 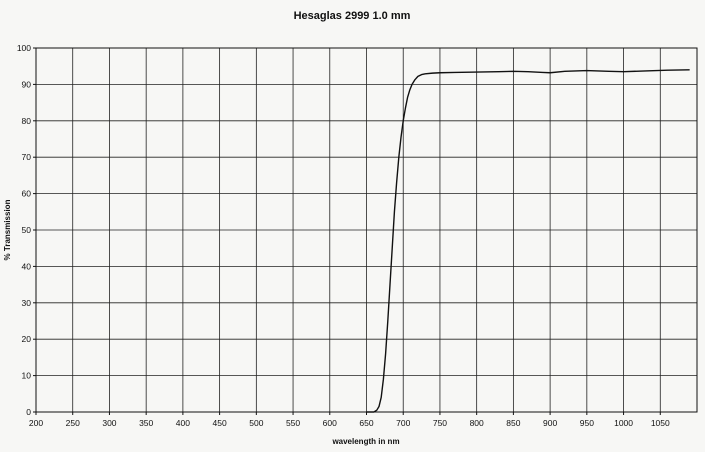 I want to click on x-tick-label: 800, so click(x=477, y=423).